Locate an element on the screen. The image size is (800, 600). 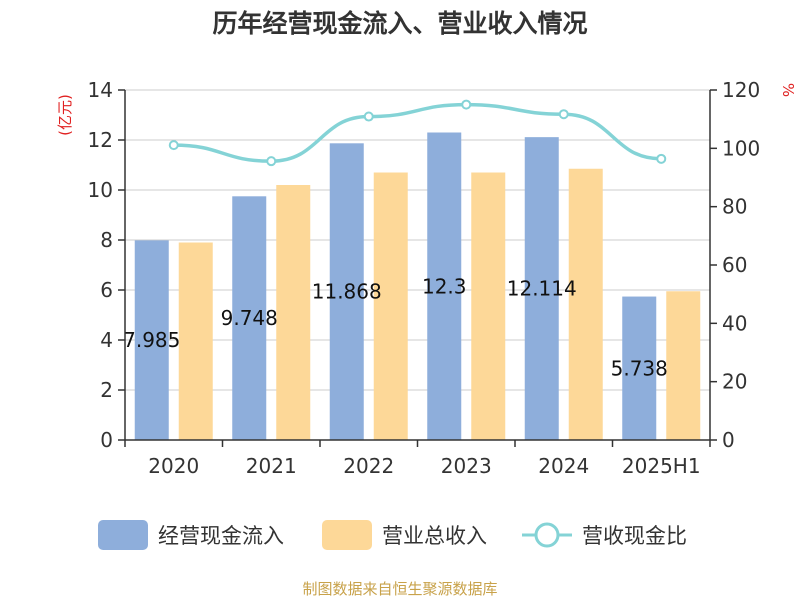
bar-value-label: 12.3 is located at coordinates (444, 286).